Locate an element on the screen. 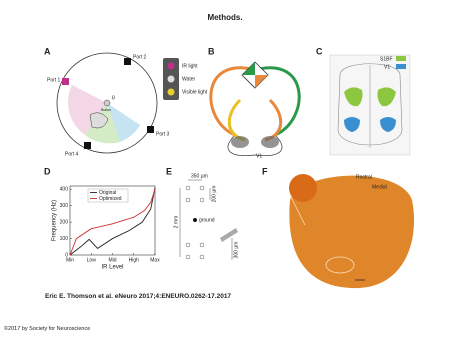 This screenshot has height=338, width=450. y-tick-label: 300 is located at coordinates (64, 206).